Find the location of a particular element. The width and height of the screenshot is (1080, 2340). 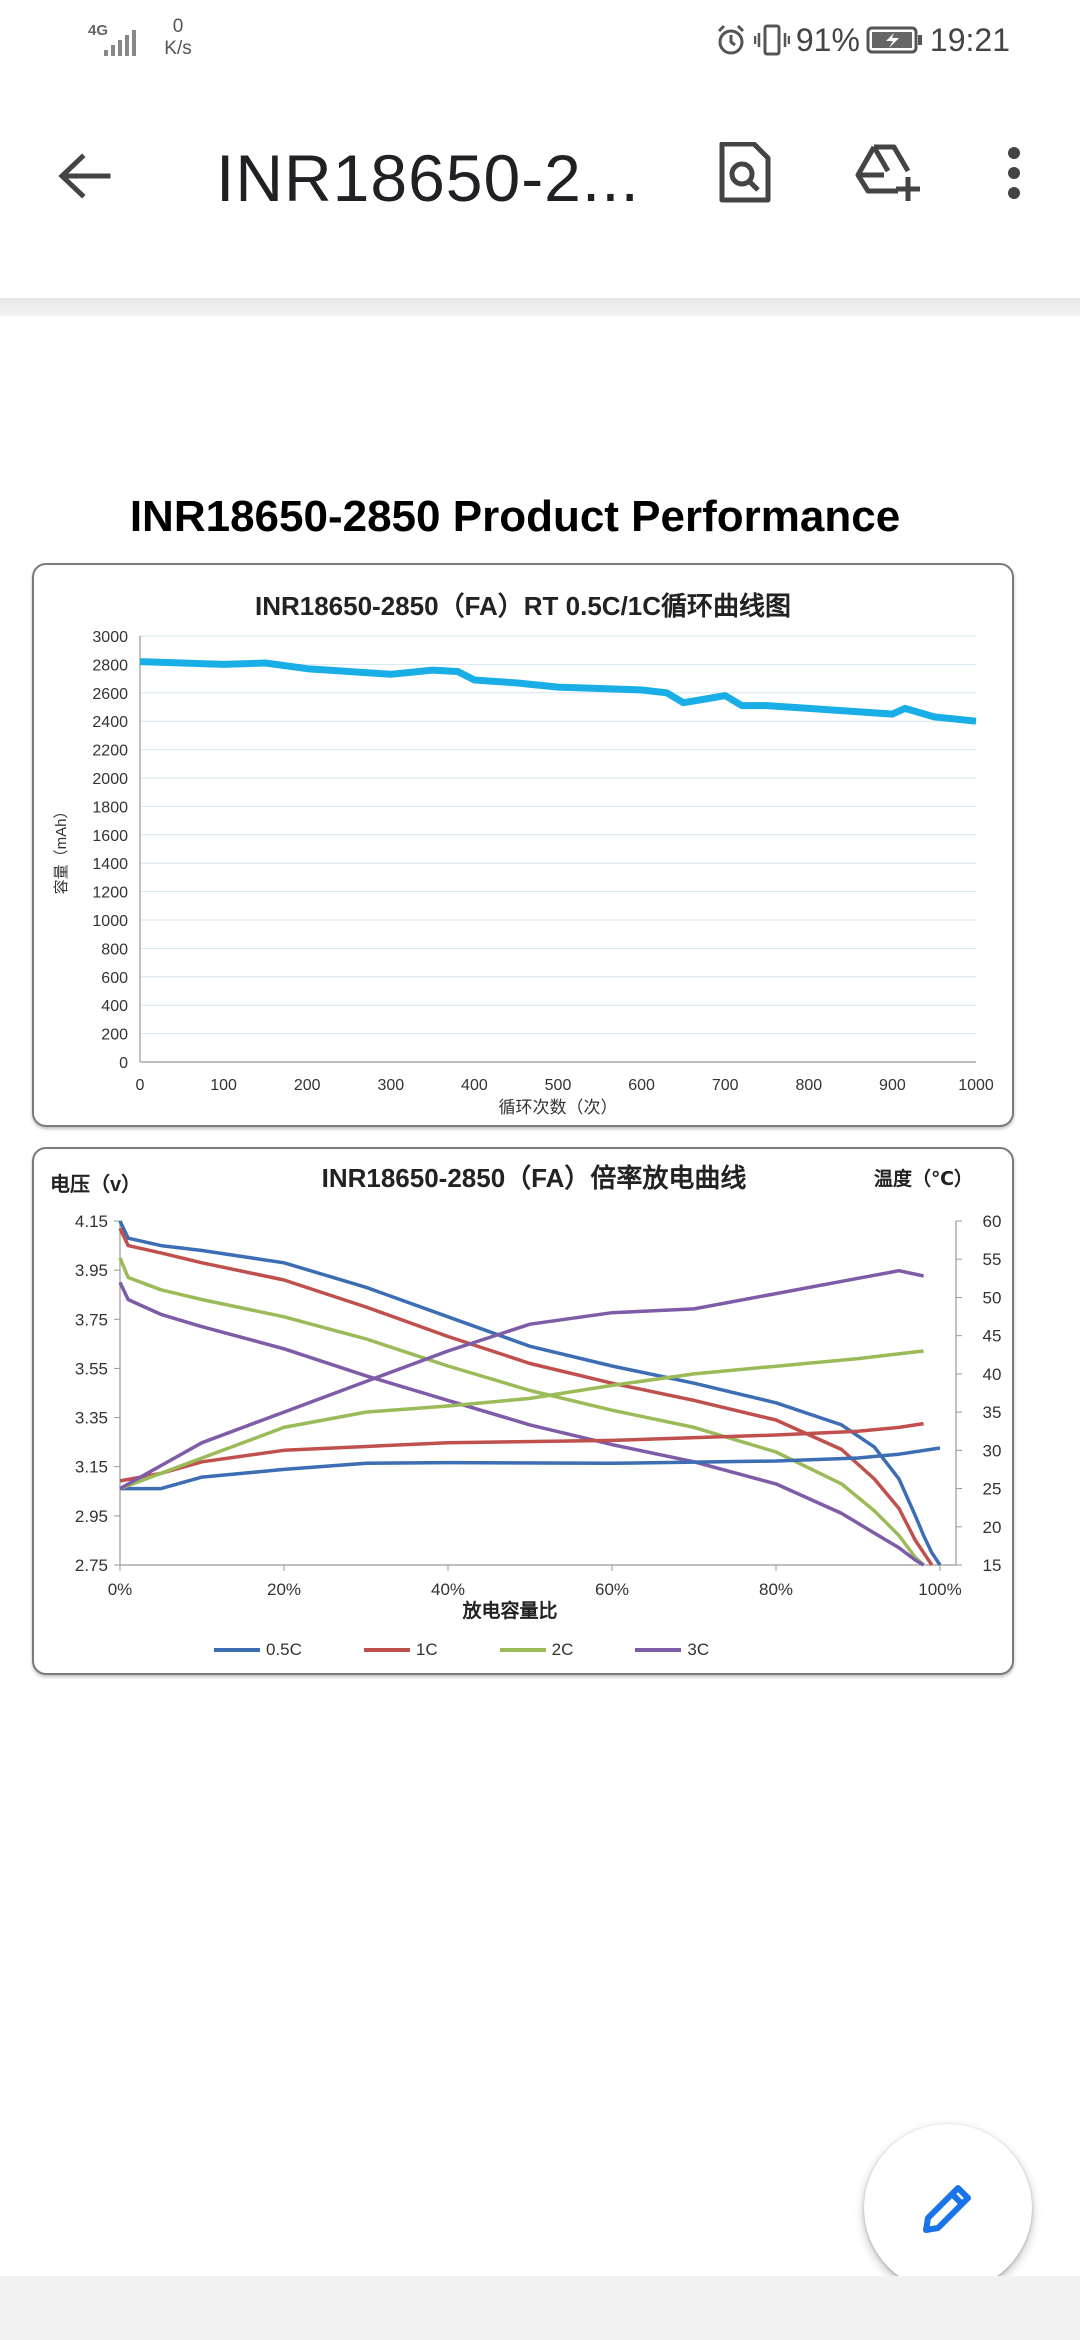

clock: 19:21 is located at coordinates (969, 39).